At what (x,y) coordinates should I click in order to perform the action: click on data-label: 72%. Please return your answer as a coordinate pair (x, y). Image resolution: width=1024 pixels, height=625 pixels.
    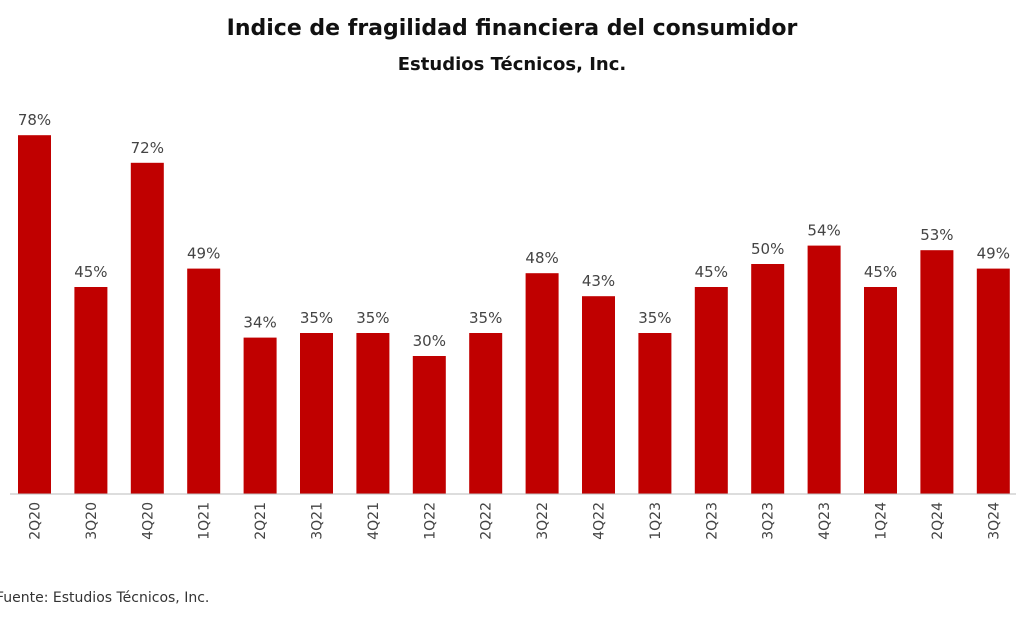
    Looking at the image, I should click on (147, 148).